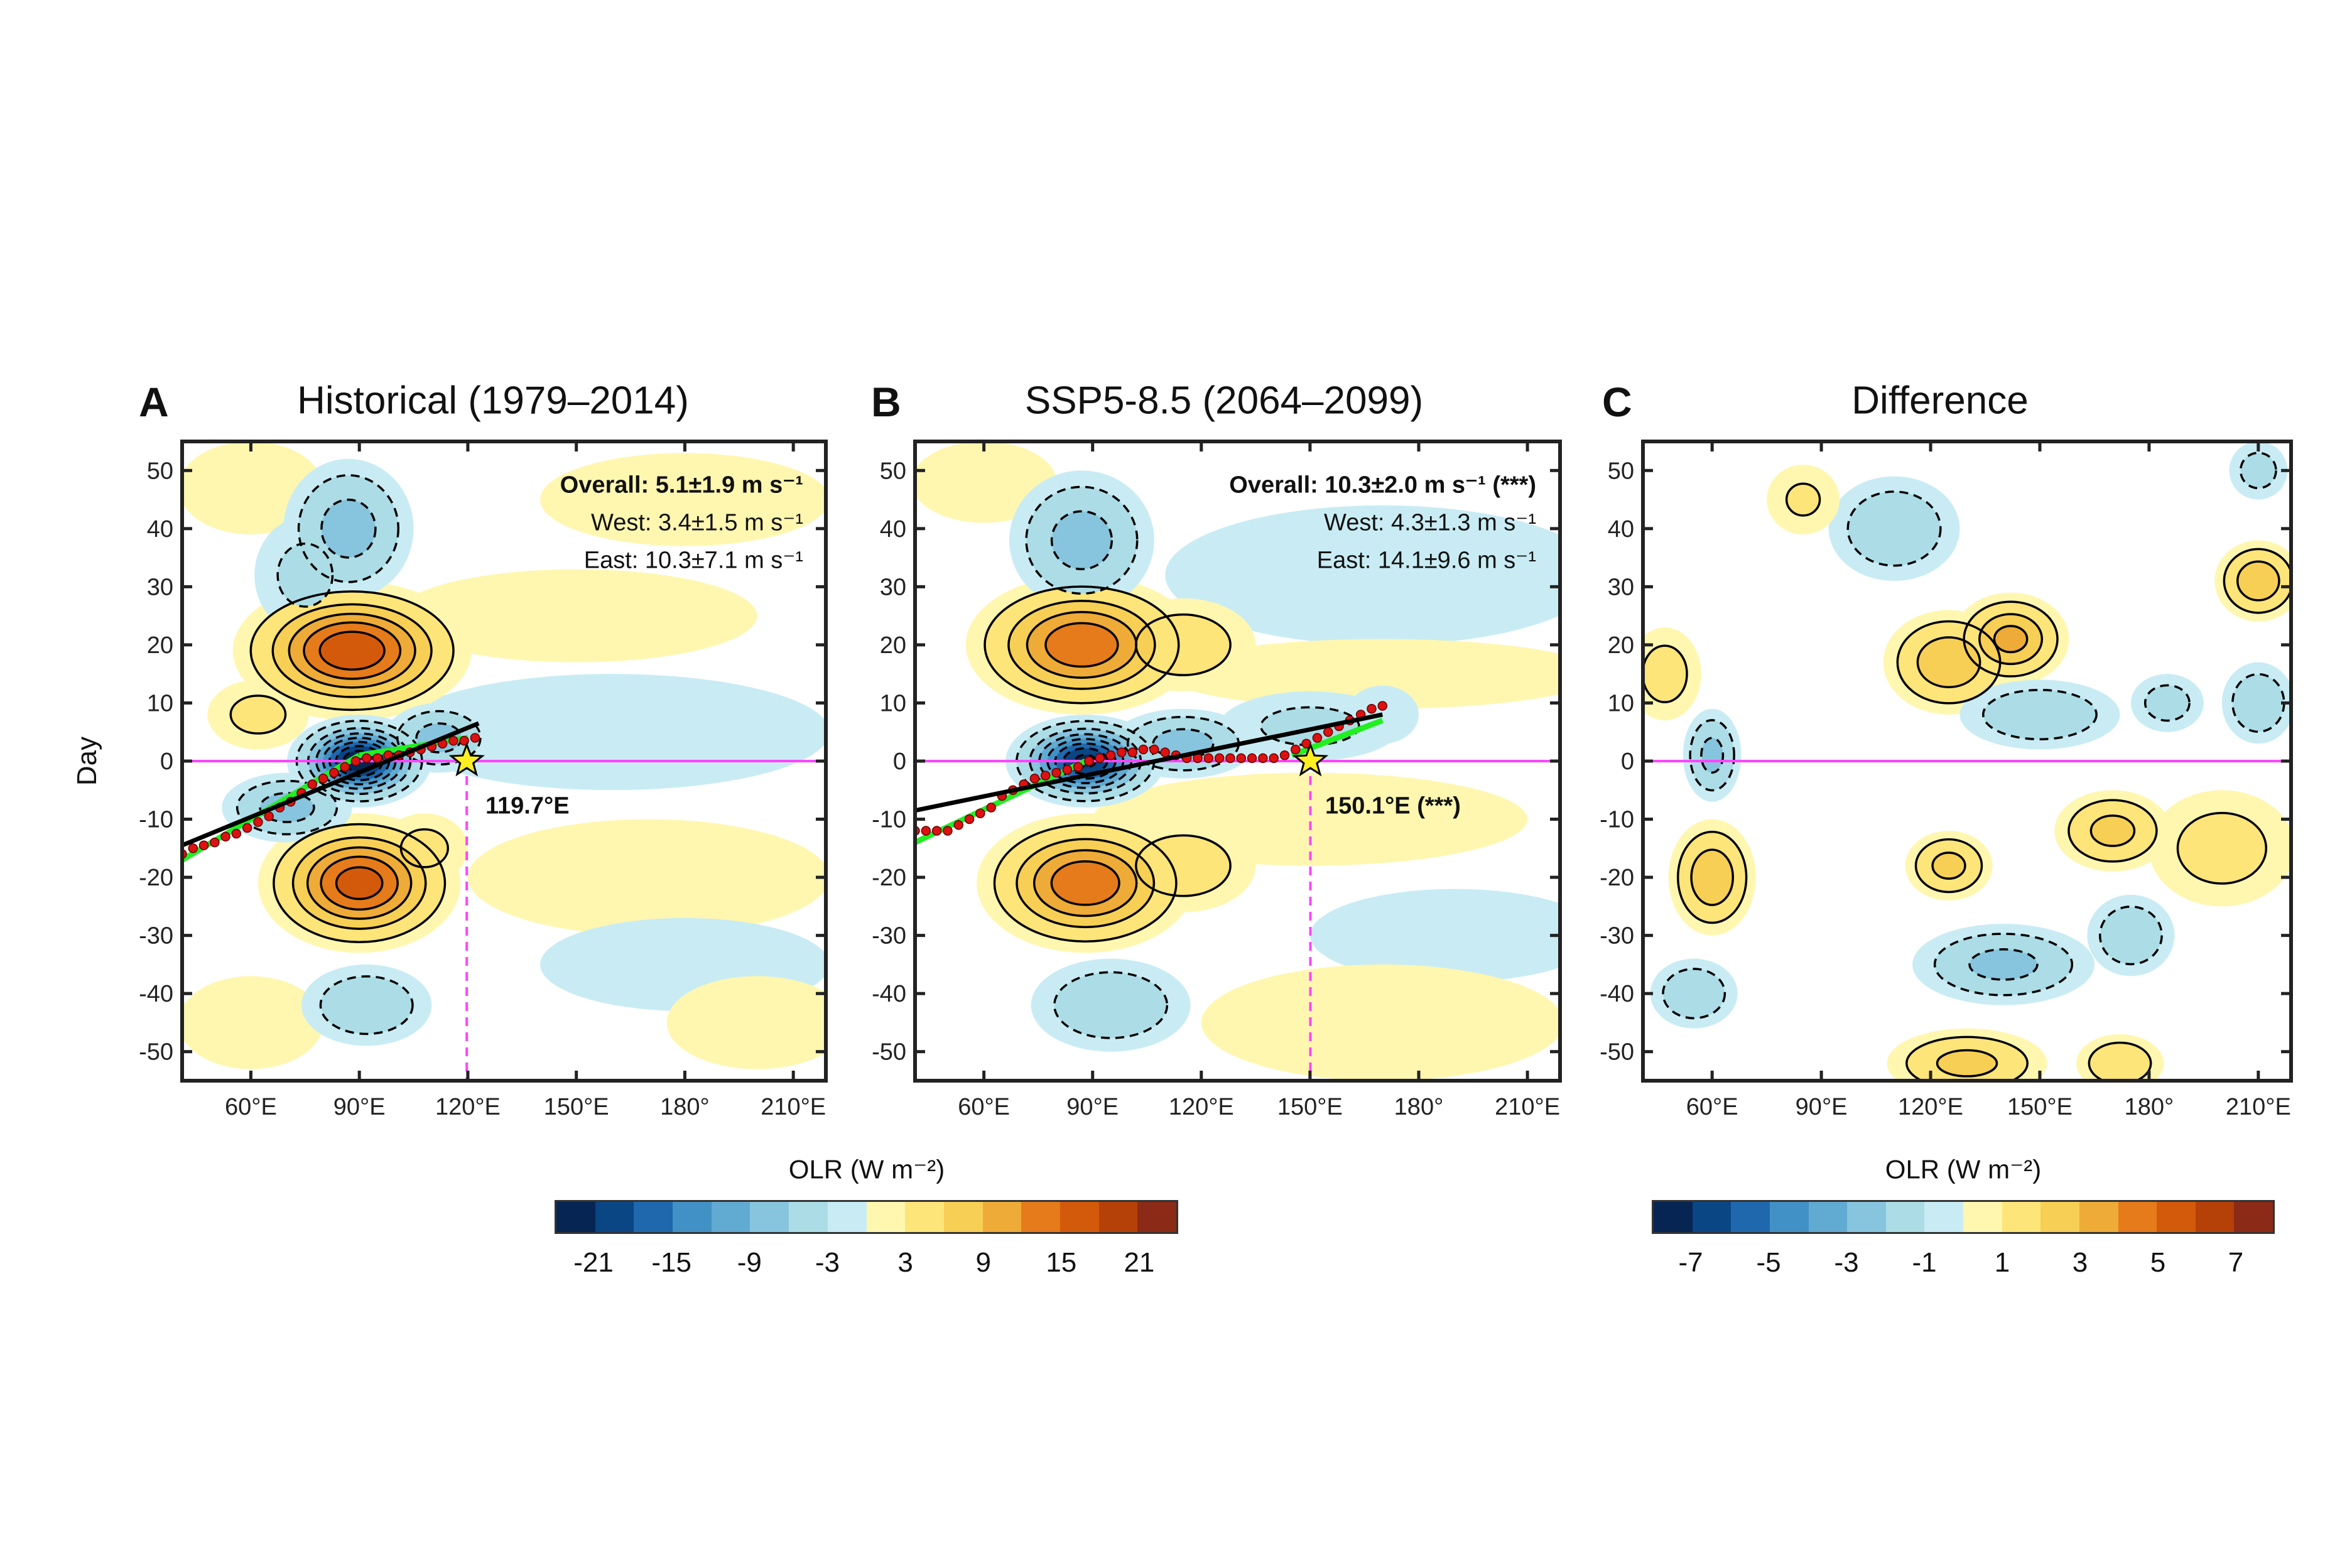 The width and height of the screenshot is (2352, 1568). I want to click on y-tick-label: -50, so click(889, 1052).